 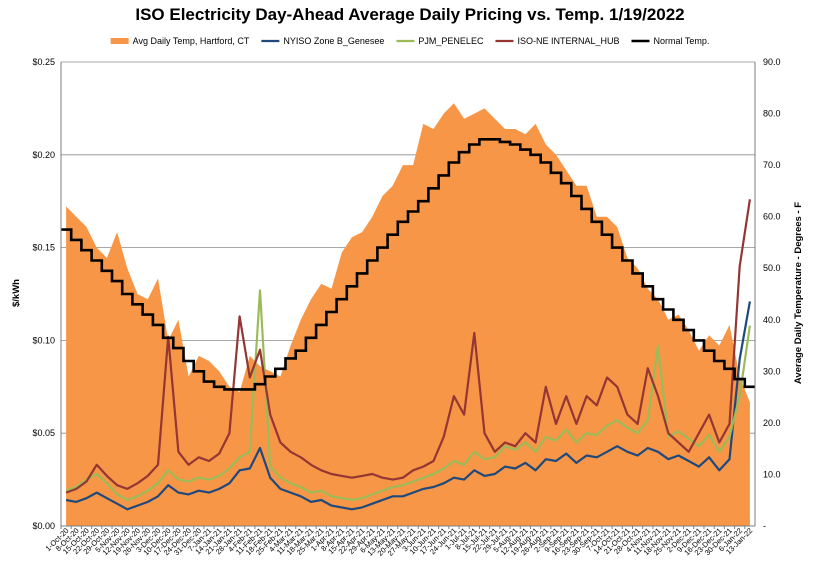 What do you see at coordinates (681, 41) in the screenshot?
I see `legend-label-normal-temp: Normal Temp.` at bounding box center [681, 41].